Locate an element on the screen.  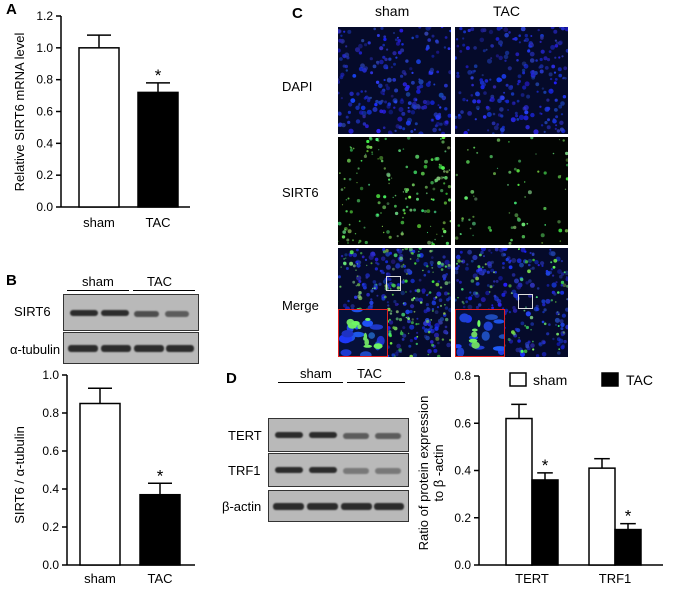
micrograph-sirt6-tac is located at coordinates (511, 191).